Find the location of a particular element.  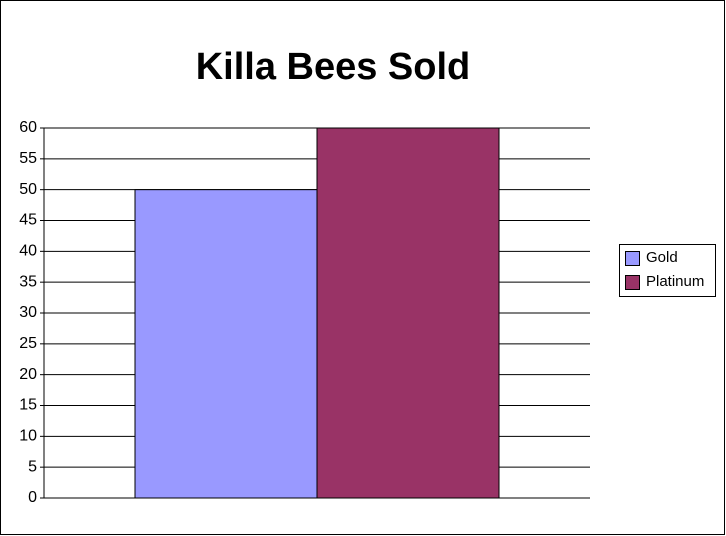

bar is located at coordinates (226, 344).